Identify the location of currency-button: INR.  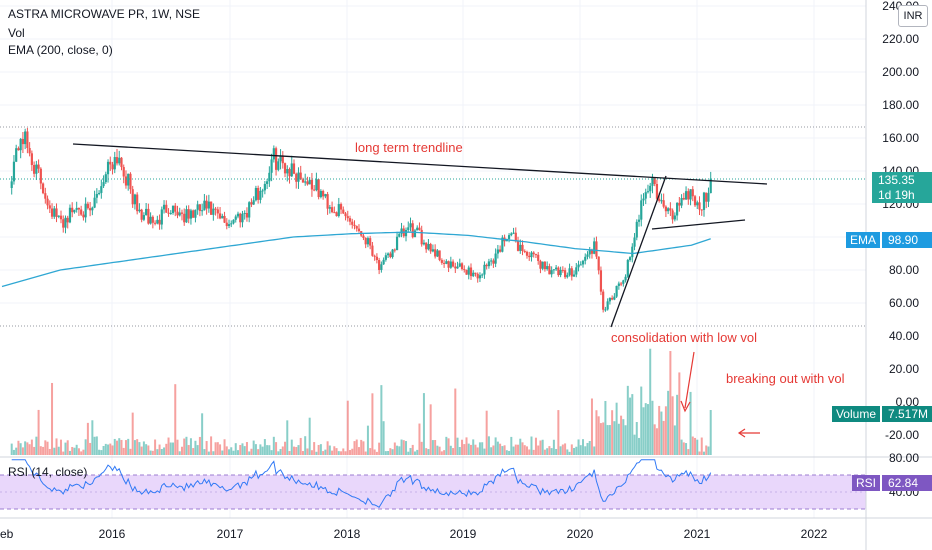
(913, 16).